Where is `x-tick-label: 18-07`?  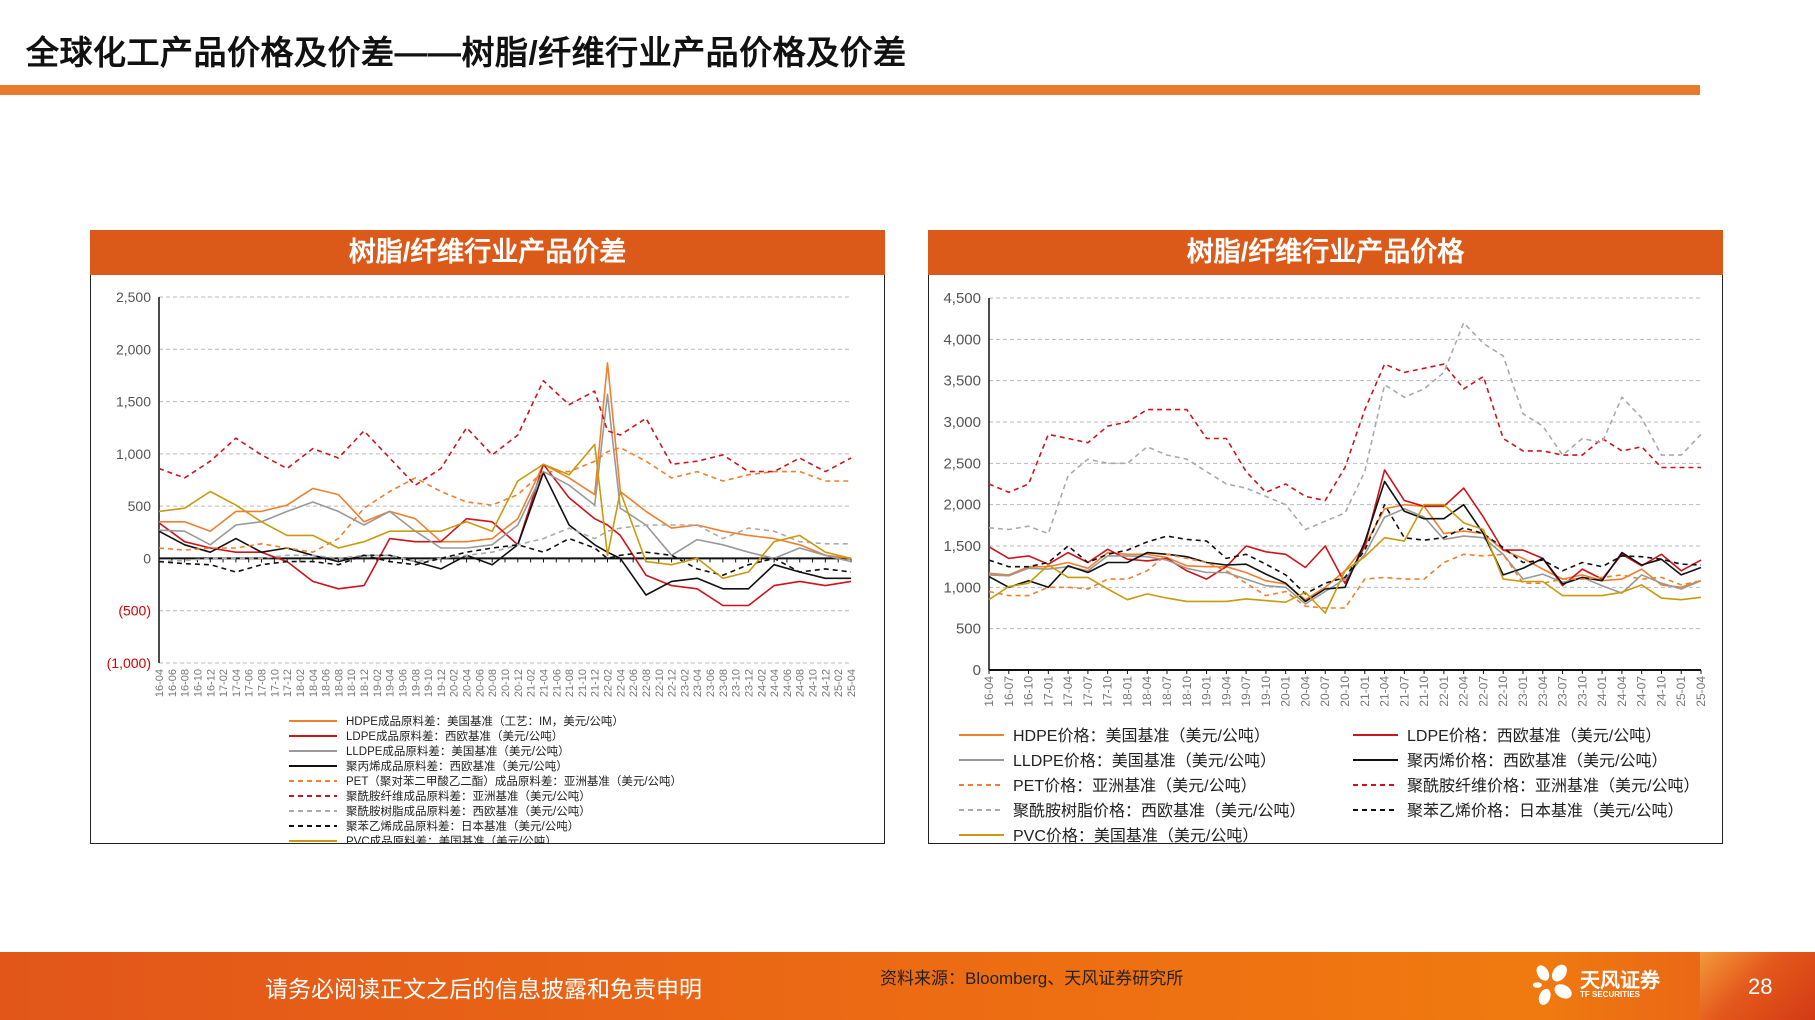 x-tick-label: 18-07 is located at coordinates (1167, 691).